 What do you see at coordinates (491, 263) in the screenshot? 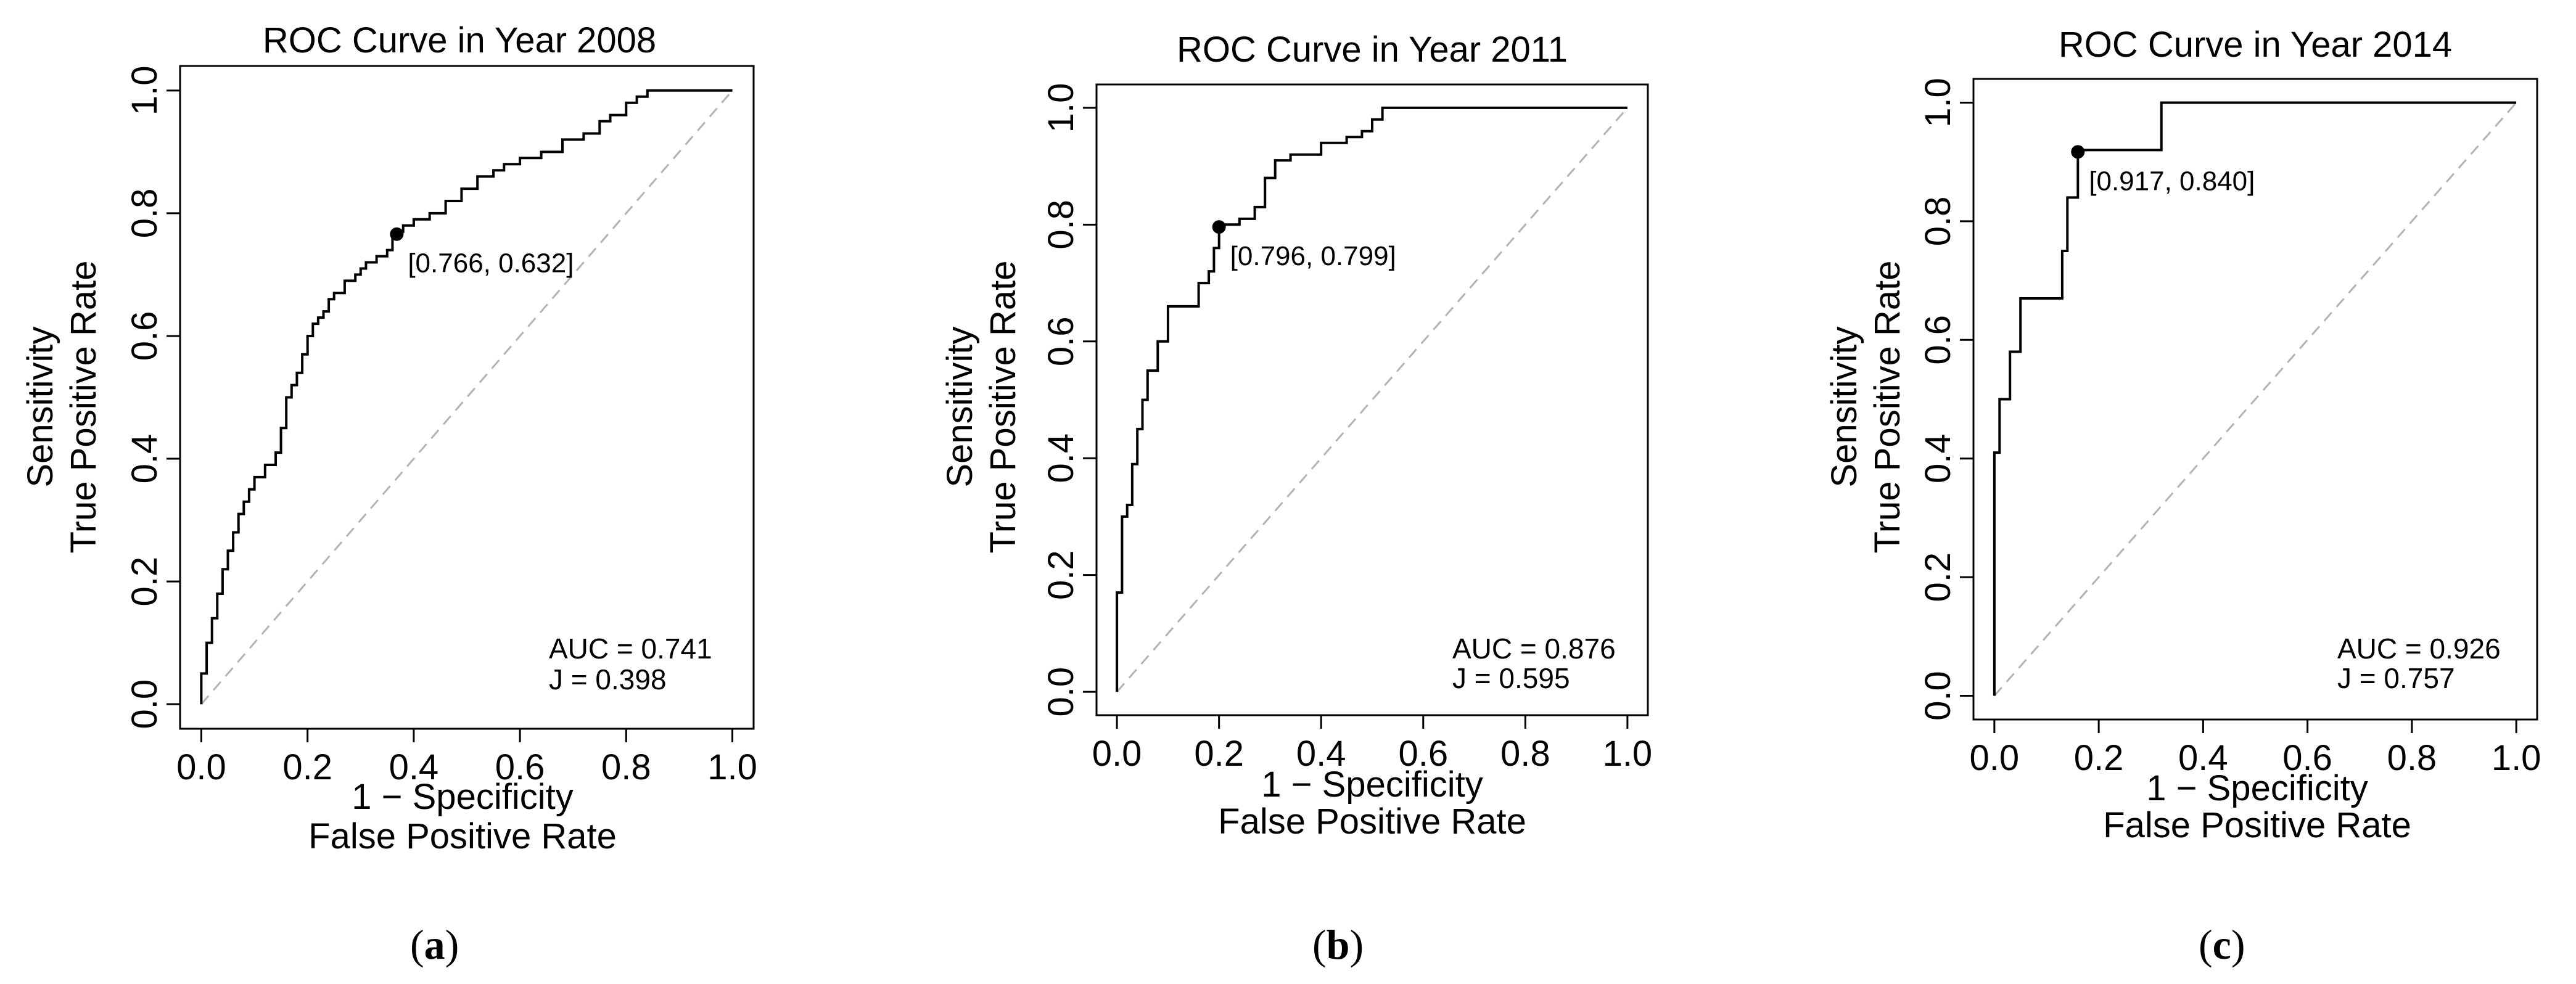
I see `optimal-cutoff-label: [0.766, 0.632]` at bounding box center [491, 263].